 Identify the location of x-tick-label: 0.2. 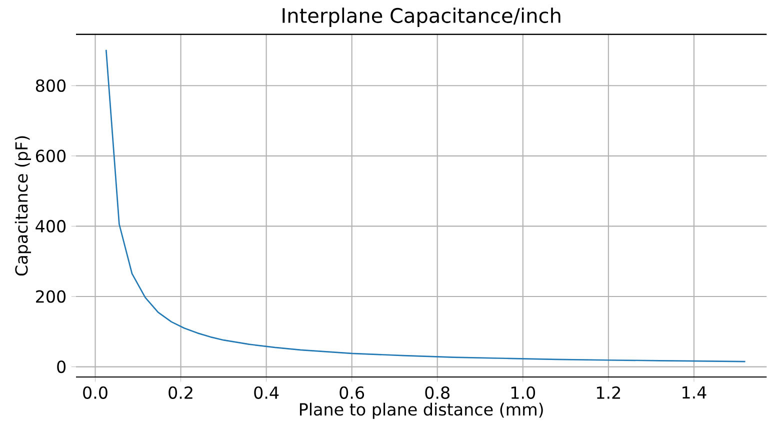
(180, 392).